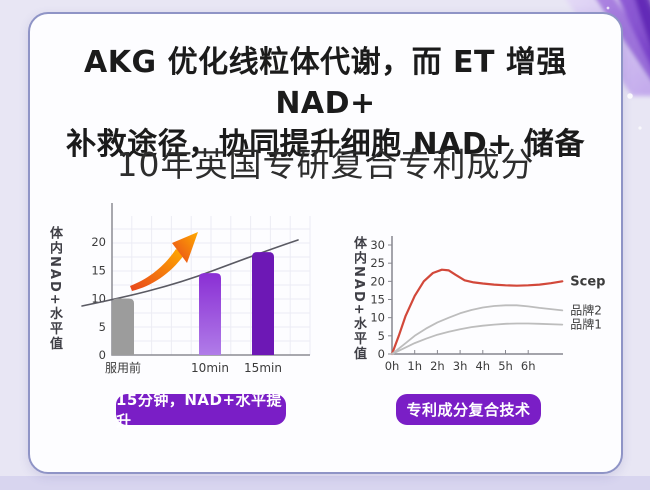 This screenshot has width=650, height=490. Describe the element at coordinates (586, 310) in the screenshot. I see `legend-品牌2: 品牌2` at that location.